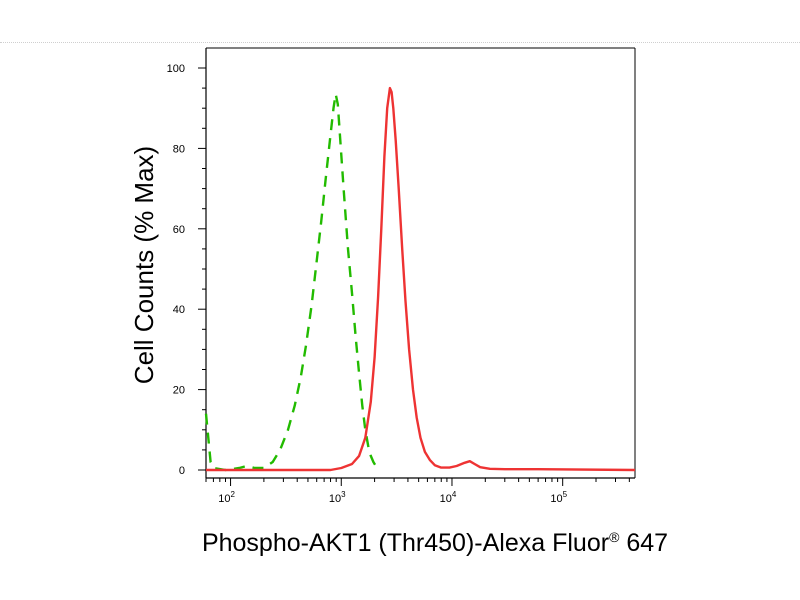 The image size is (800, 600). Describe the element at coordinates (614, 537) in the screenshot. I see `registered-mark: ®` at that location.